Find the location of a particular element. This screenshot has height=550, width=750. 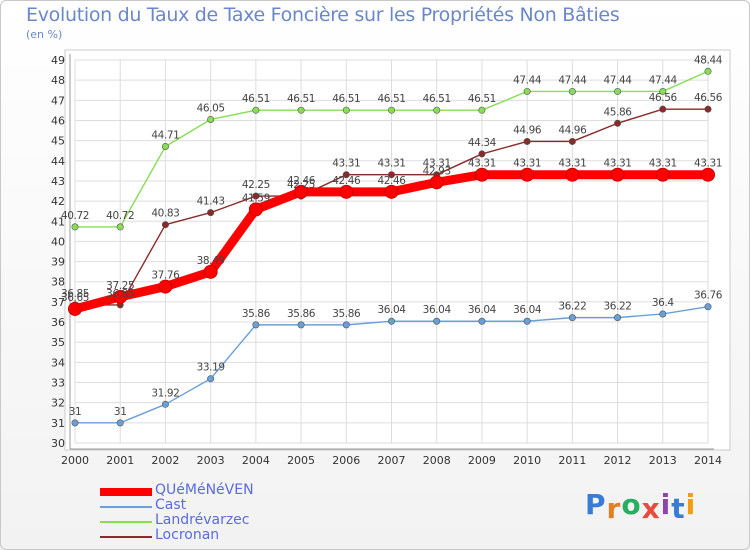

data-label: 40.83 is located at coordinates (165, 214).